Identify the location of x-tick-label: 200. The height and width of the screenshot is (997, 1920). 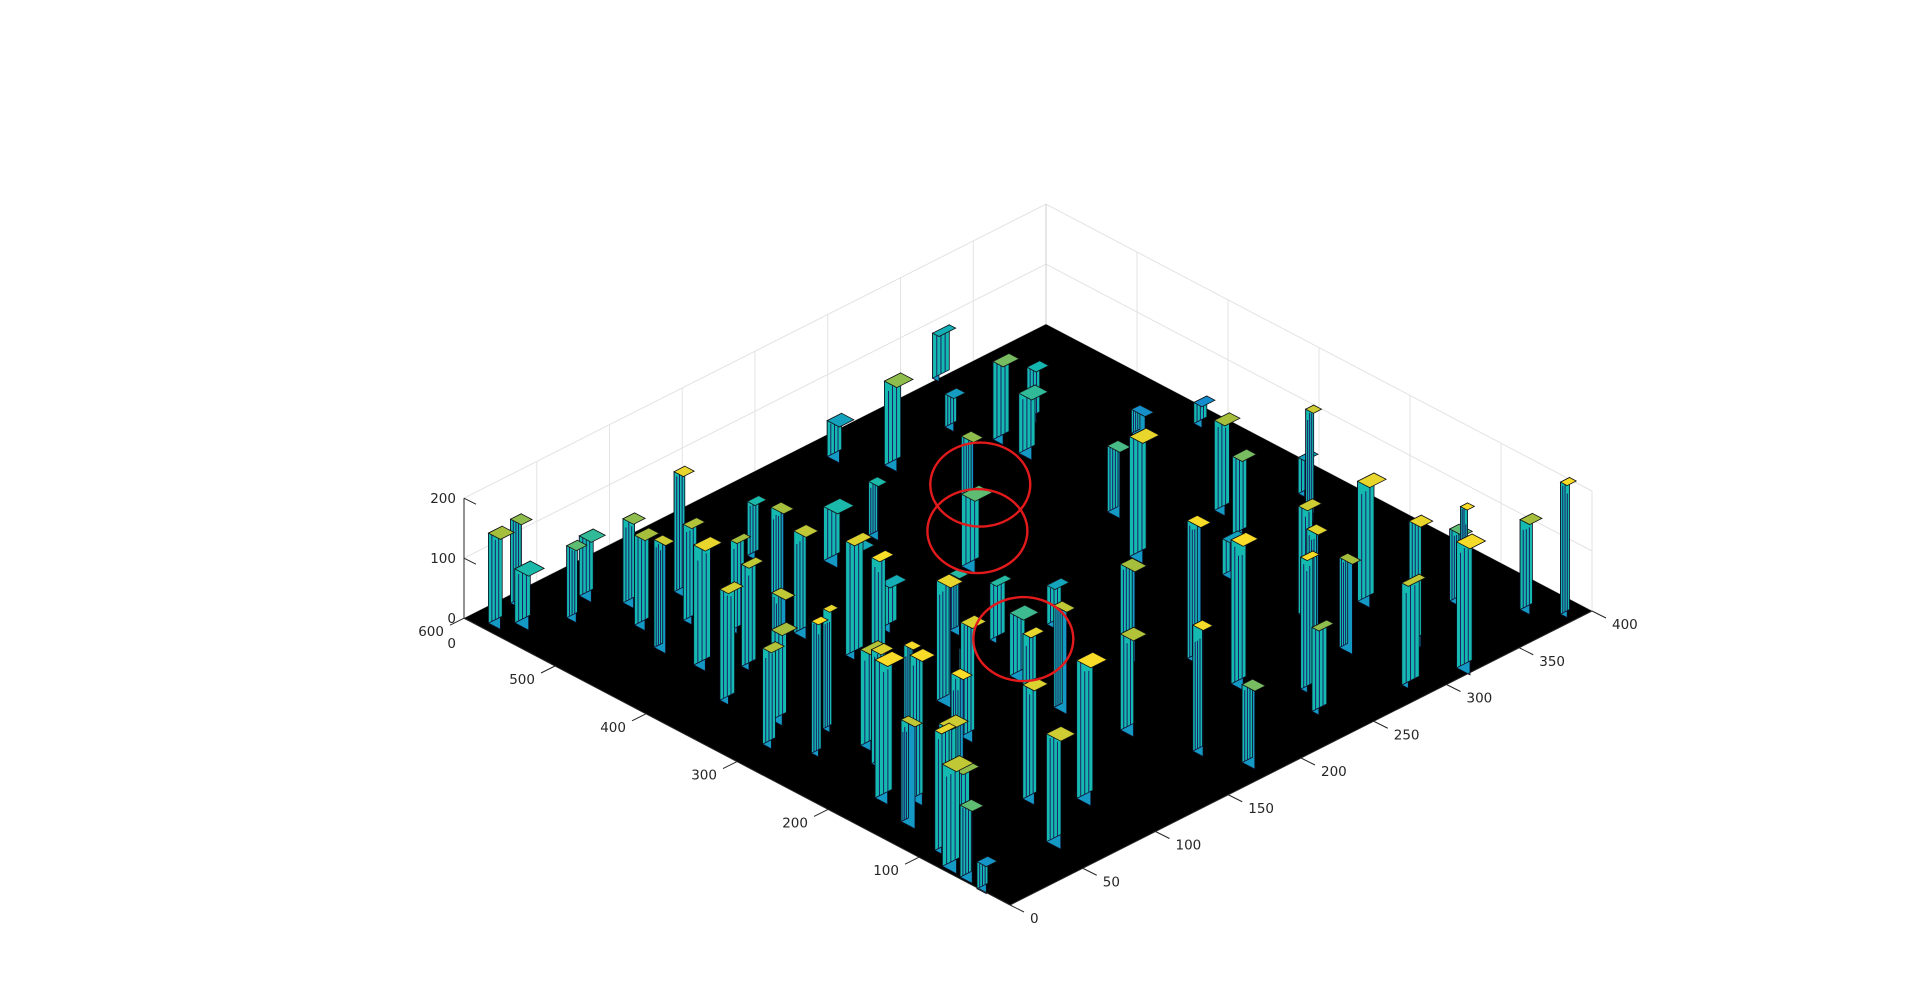
(795, 823).